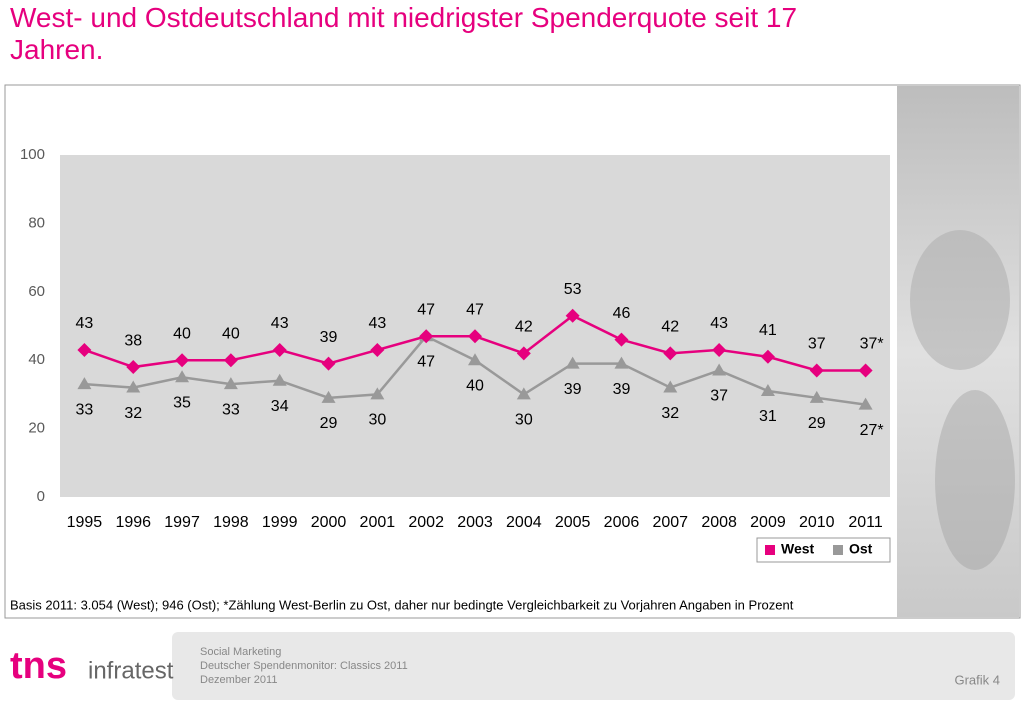 The height and width of the screenshot is (707, 1024). I want to click on x-tick-label: 2008, so click(719, 522).